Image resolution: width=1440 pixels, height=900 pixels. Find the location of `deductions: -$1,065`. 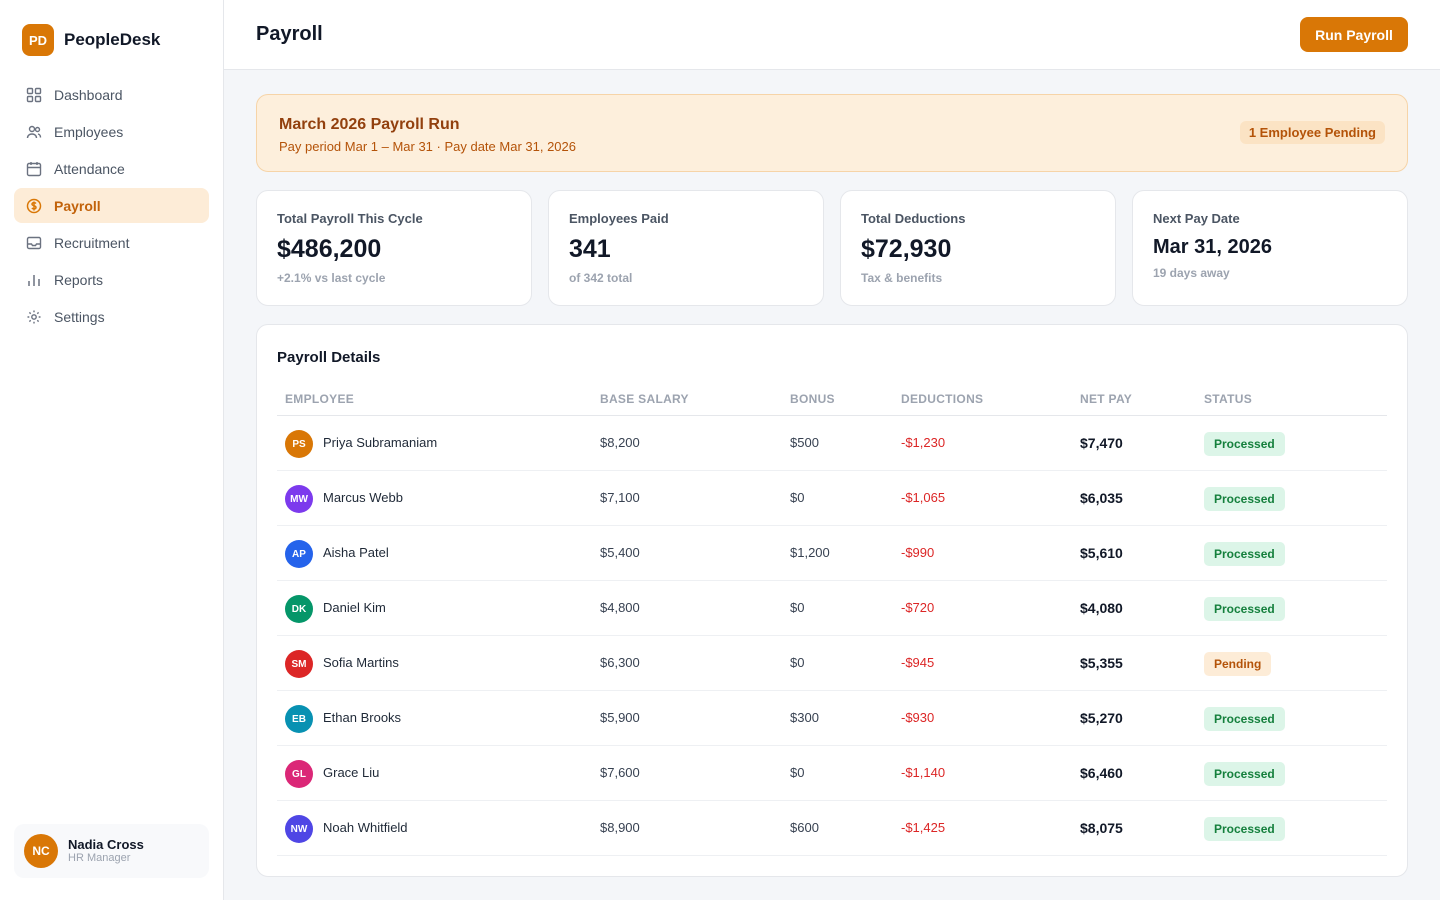

deductions: -$1,065 is located at coordinates (923, 497).